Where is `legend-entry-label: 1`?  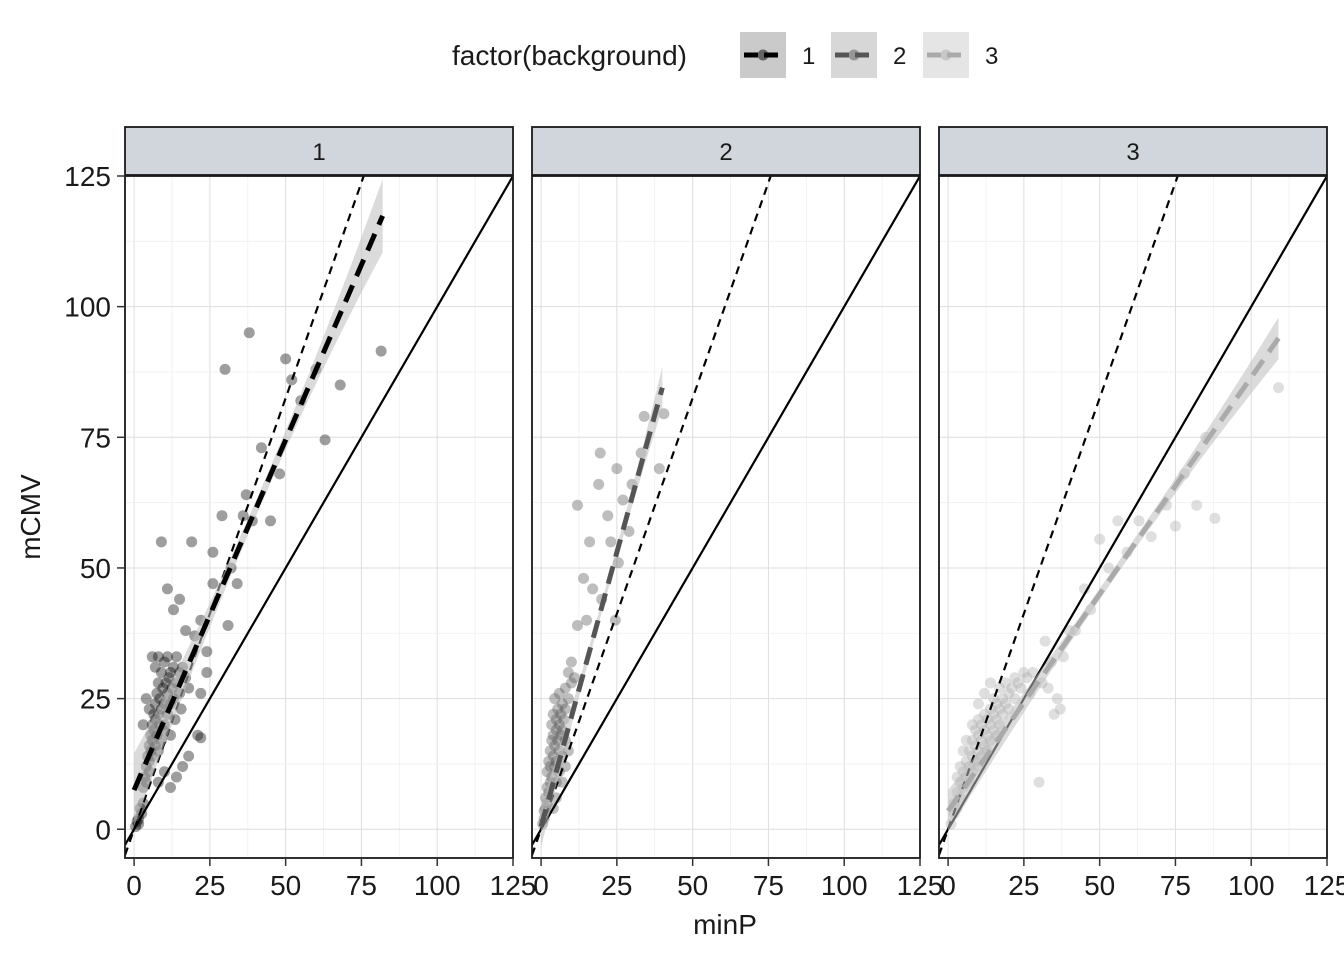
legend-entry-label: 1 is located at coordinates (808, 56).